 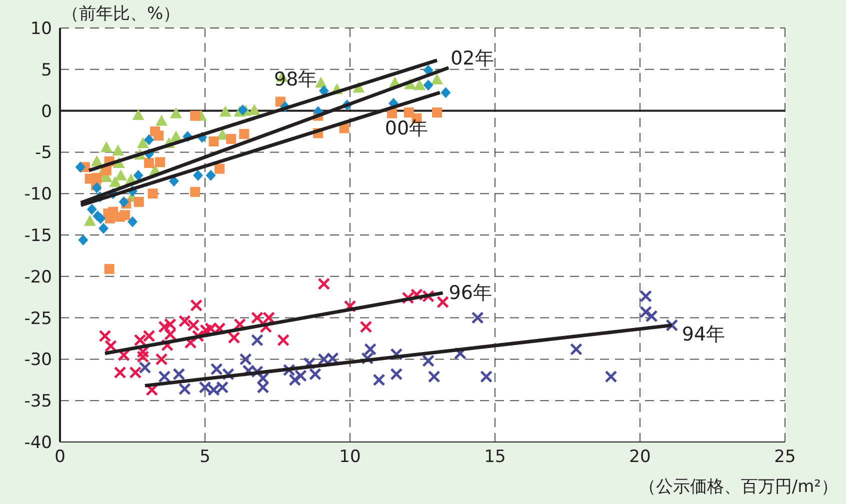 I want to click on x-tick-label: 15, so click(x=495, y=457).